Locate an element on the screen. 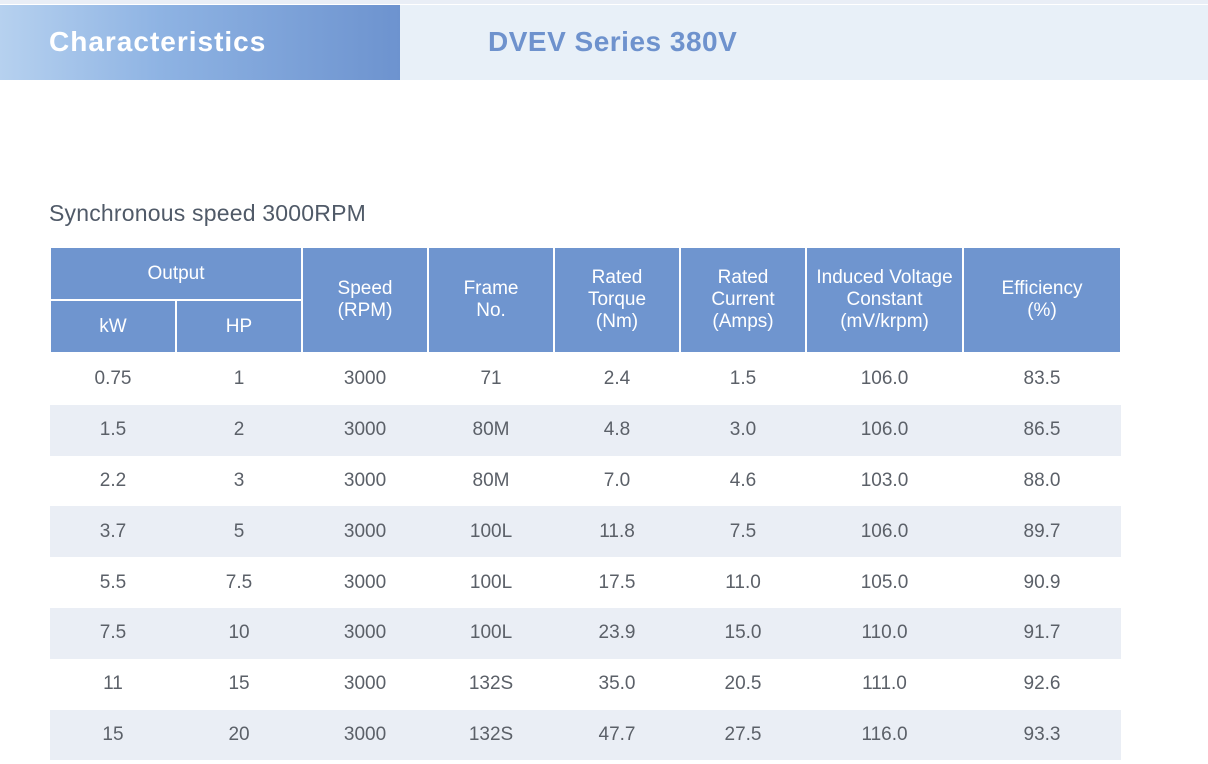 The image size is (1208, 764). hp-cell: 3 is located at coordinates (239, 480).